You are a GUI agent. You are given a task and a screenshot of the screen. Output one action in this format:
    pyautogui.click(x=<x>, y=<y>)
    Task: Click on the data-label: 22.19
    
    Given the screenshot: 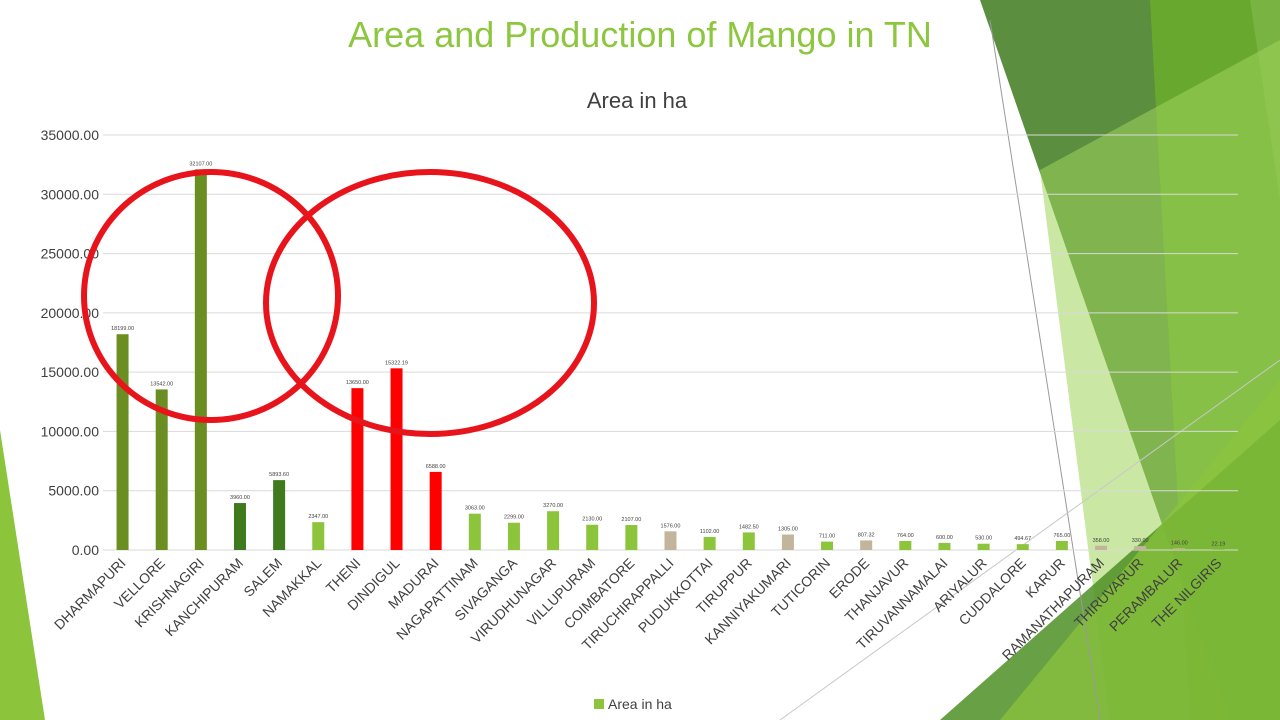 What is the action you would take?
    pyautogui.click(x=1219, y=545)
    